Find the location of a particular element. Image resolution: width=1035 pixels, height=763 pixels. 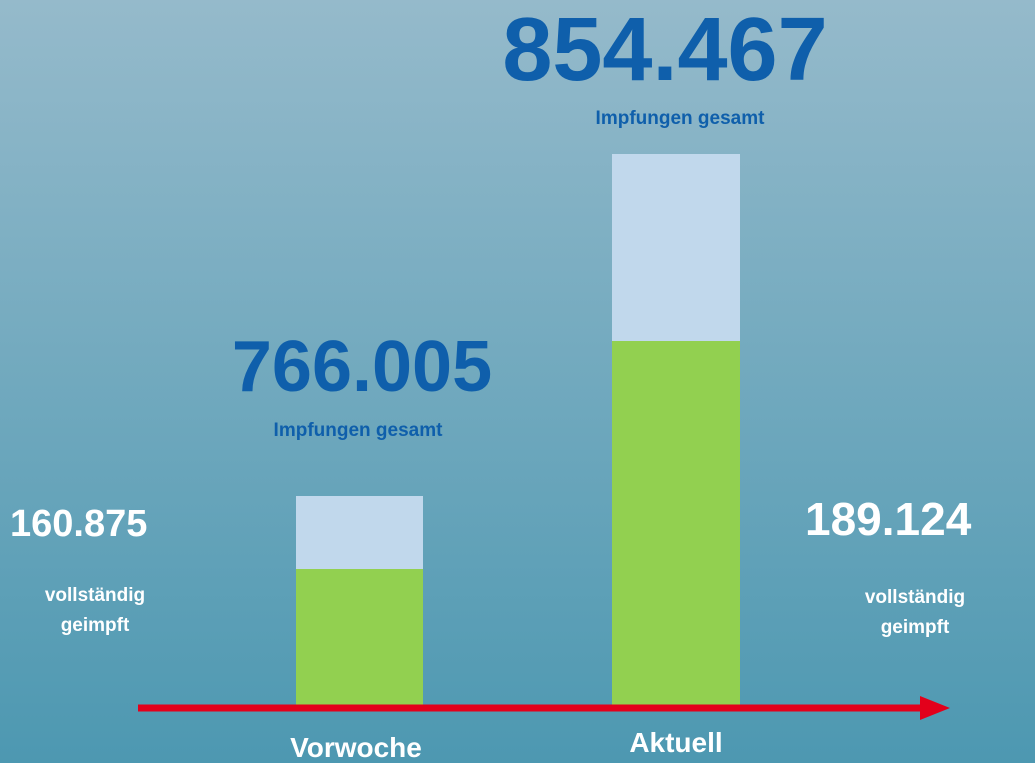

current-complete: 189.124 is located at coordinates (888, 519).